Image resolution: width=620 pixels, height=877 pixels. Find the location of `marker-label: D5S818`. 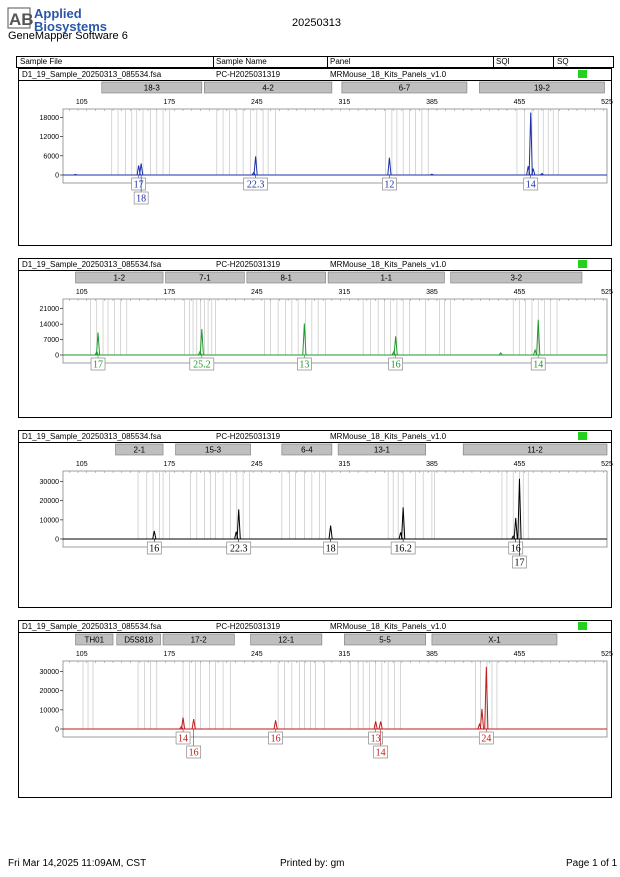

marker-label: D5S818 is located at coordinates (138, 640).